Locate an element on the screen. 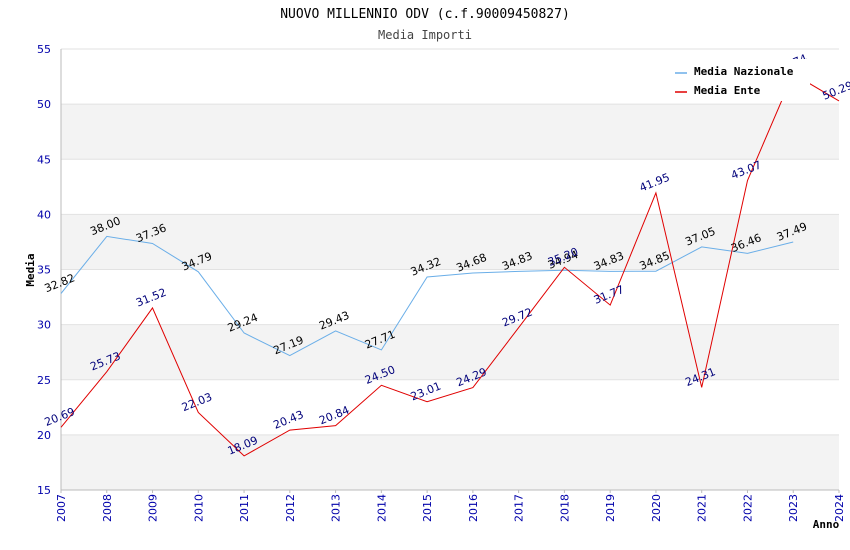  chart-title: NUOVO MILLENNIO ODV (c.f.90009450827) is located at coordinates (425, 14).